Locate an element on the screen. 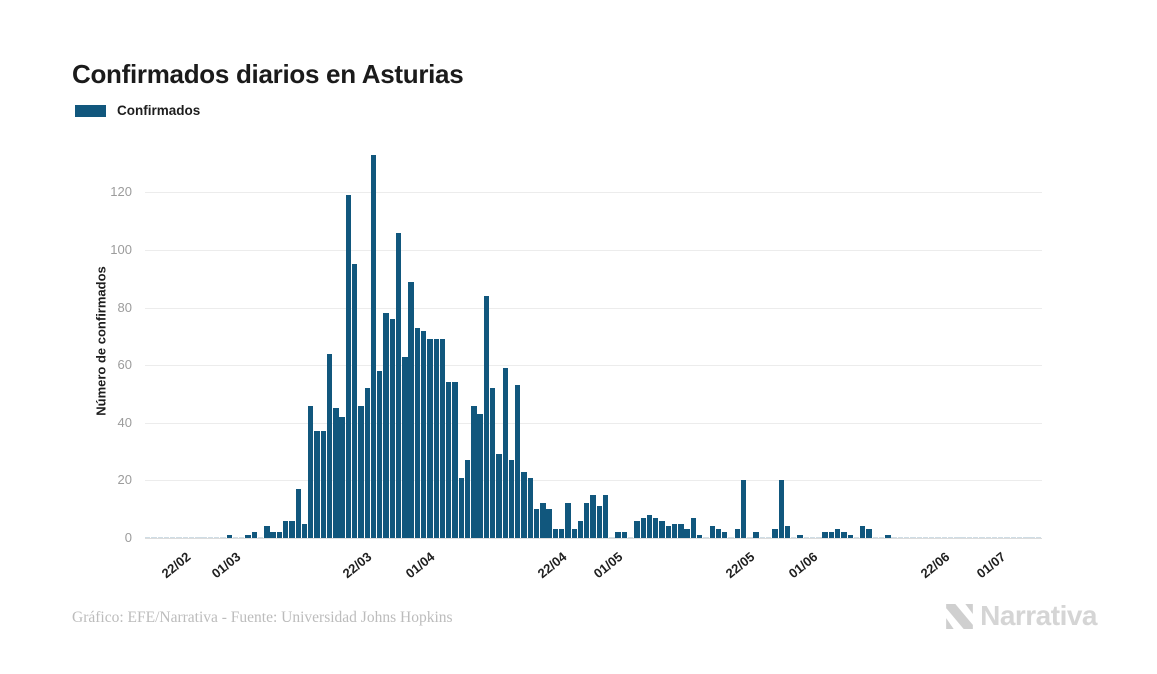 The width and height of the screenshot is (1157, 674). x-tick-label: 22/05 is located at coordinates (740, 565).